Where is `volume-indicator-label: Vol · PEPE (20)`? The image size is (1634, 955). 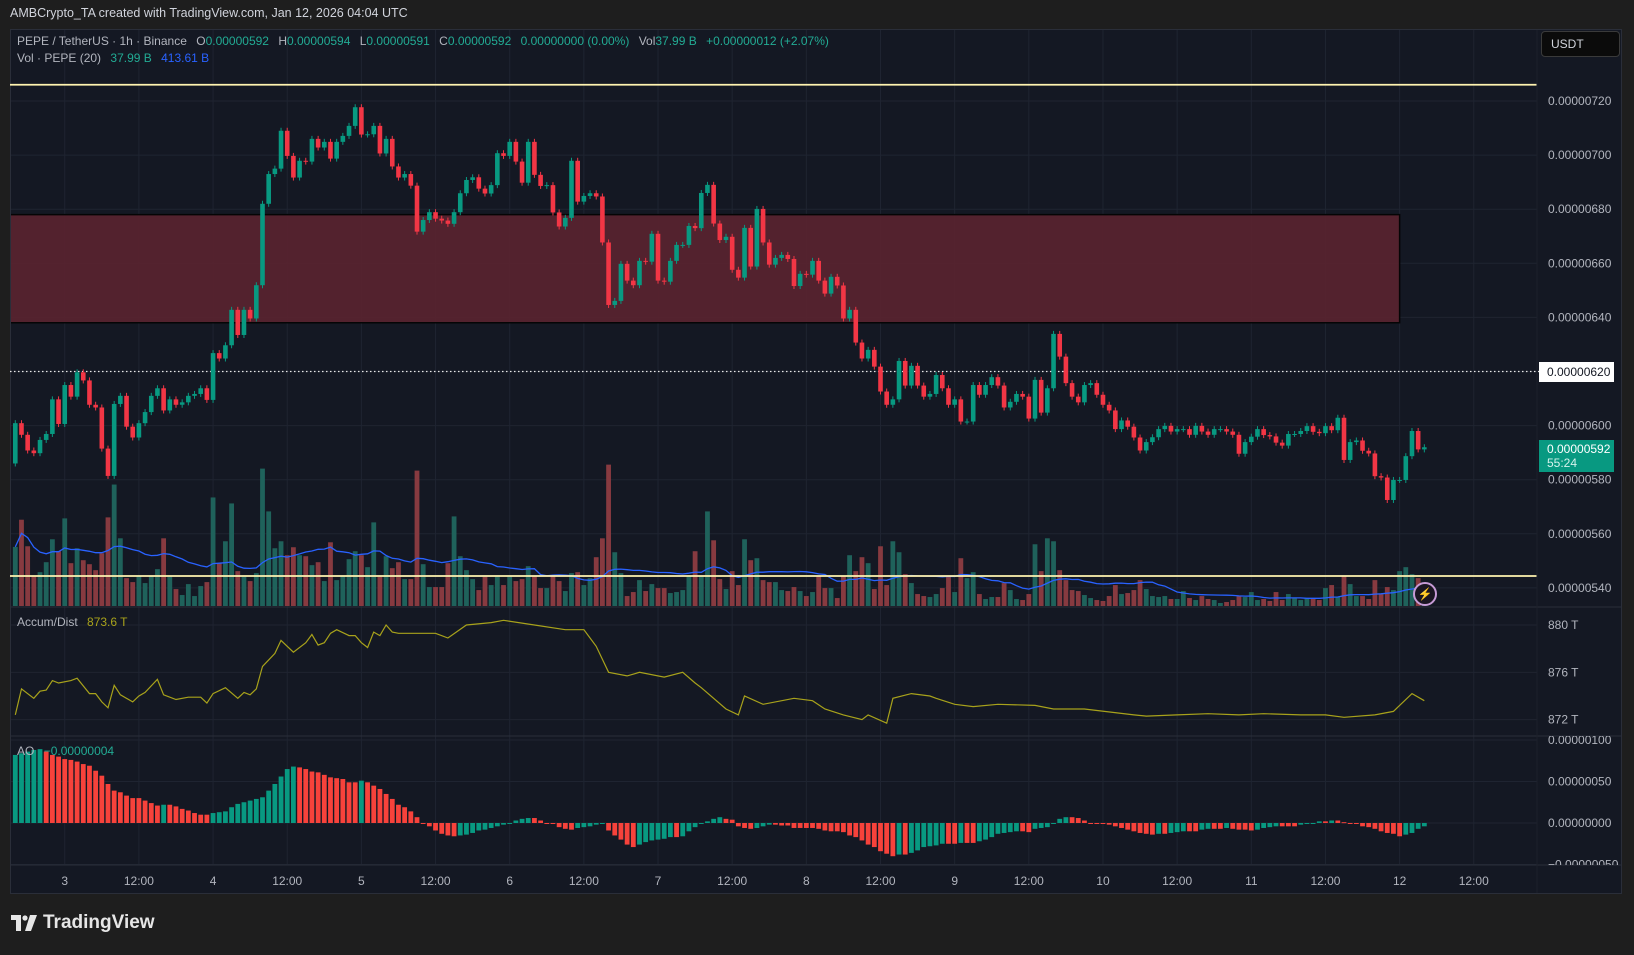 volume-indicator-label: Vol · PEPE (20) is located at coordinates (59, 58).